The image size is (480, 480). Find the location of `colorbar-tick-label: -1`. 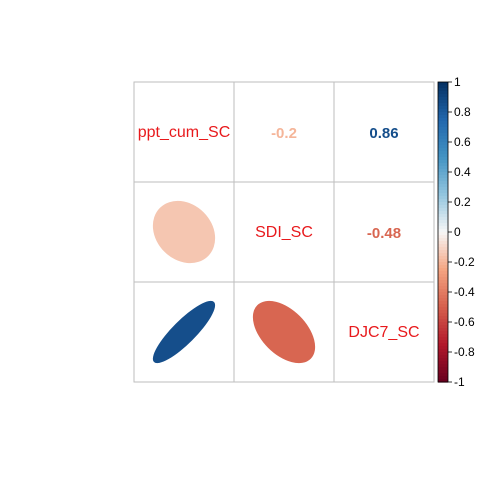

colorbar-tick-label: -1 is located at coordinates (459, 382).